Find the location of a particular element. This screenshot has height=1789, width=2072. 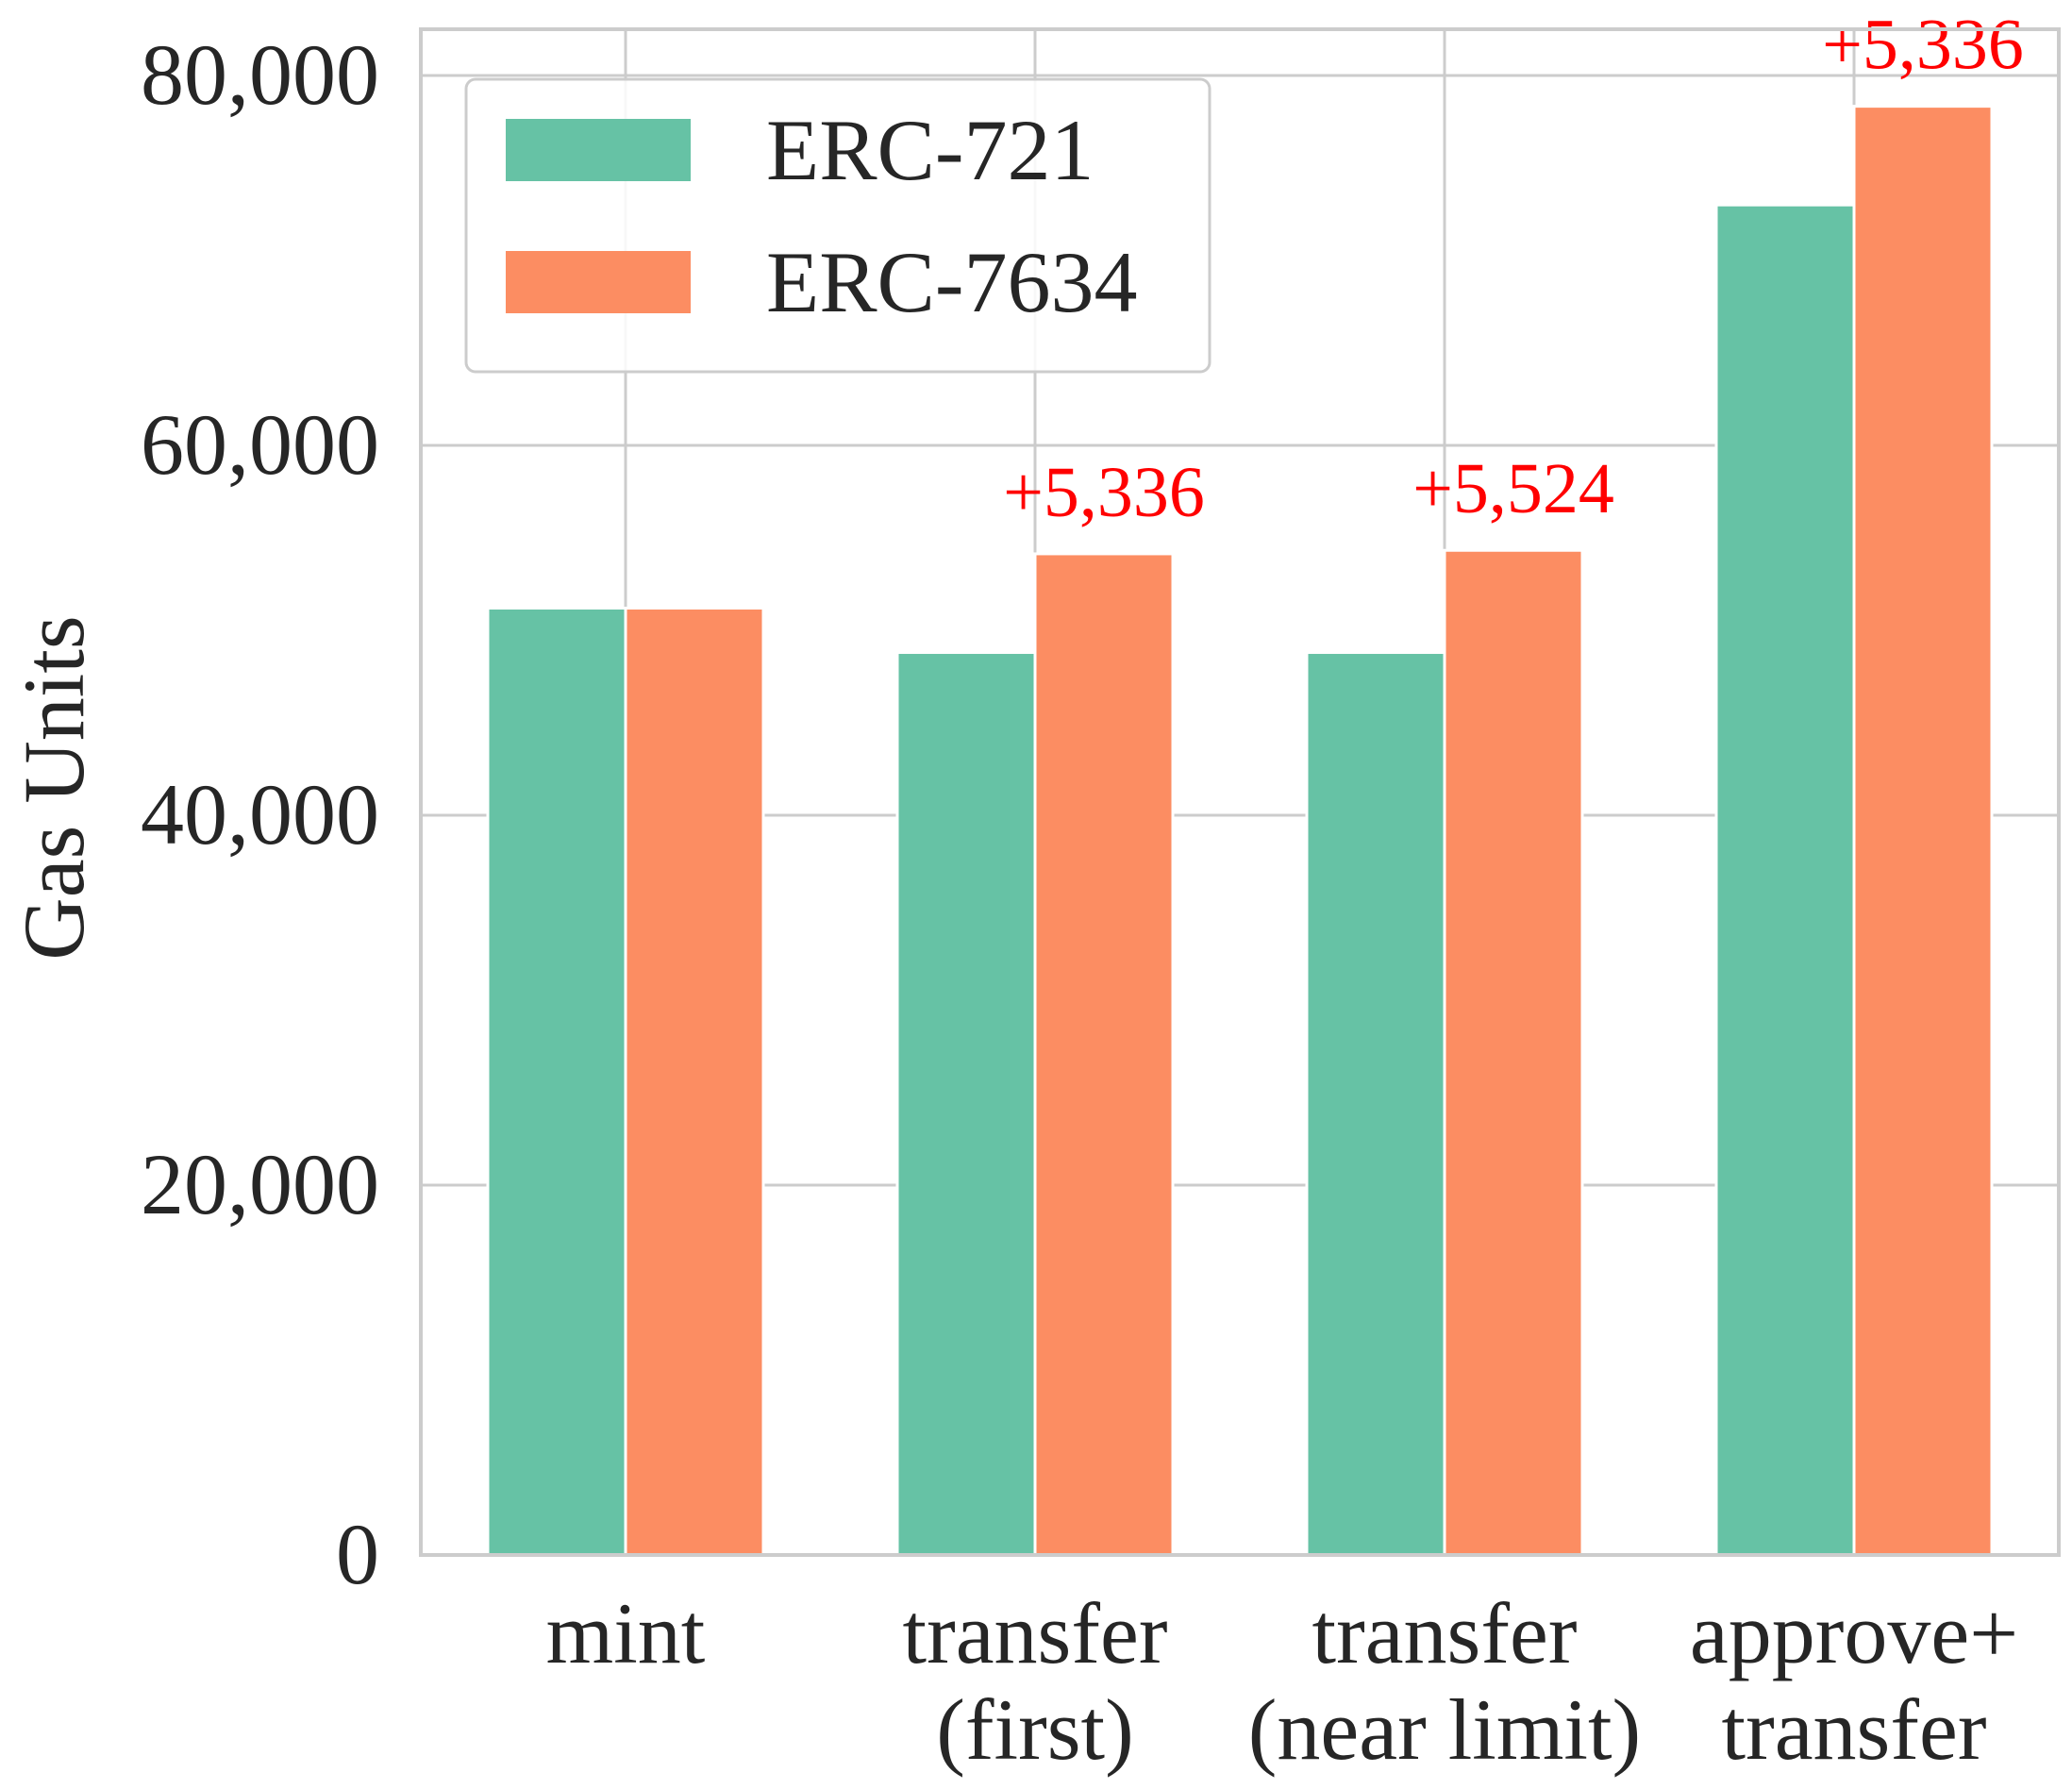

delta-annotations: +5,336 +5,524 +5,336 is located at coordinates (1513, 269).